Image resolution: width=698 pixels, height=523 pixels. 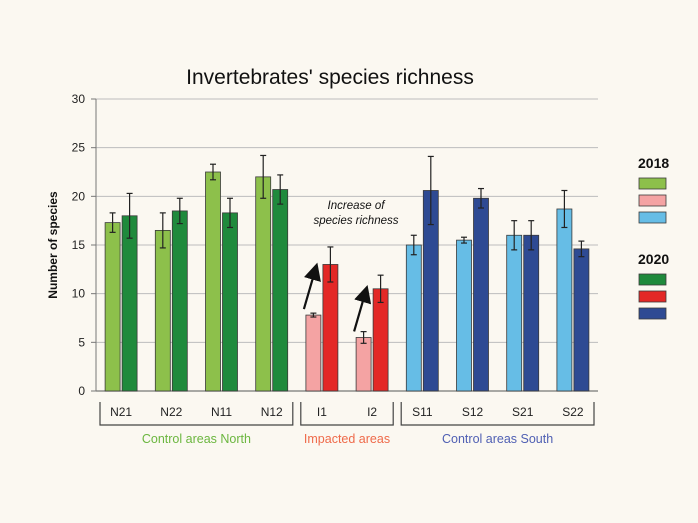 What do you see at coordinates (347, 439) in the screenshot?
I see `group-label: Impacted areas` at bounding box center [347, 439].